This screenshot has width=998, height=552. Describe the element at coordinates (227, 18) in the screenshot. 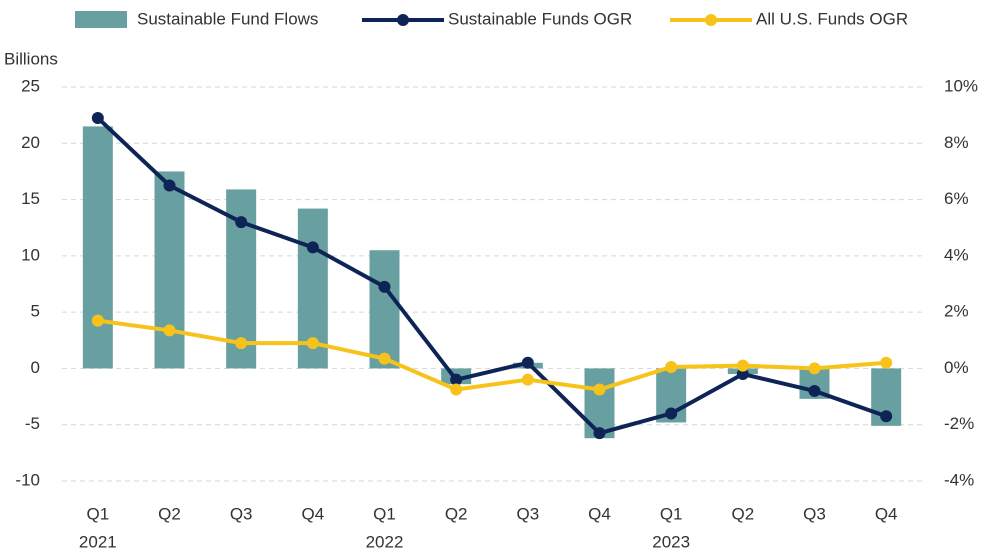

I see `legend-label: Sustainable Fund Flows` at that location.